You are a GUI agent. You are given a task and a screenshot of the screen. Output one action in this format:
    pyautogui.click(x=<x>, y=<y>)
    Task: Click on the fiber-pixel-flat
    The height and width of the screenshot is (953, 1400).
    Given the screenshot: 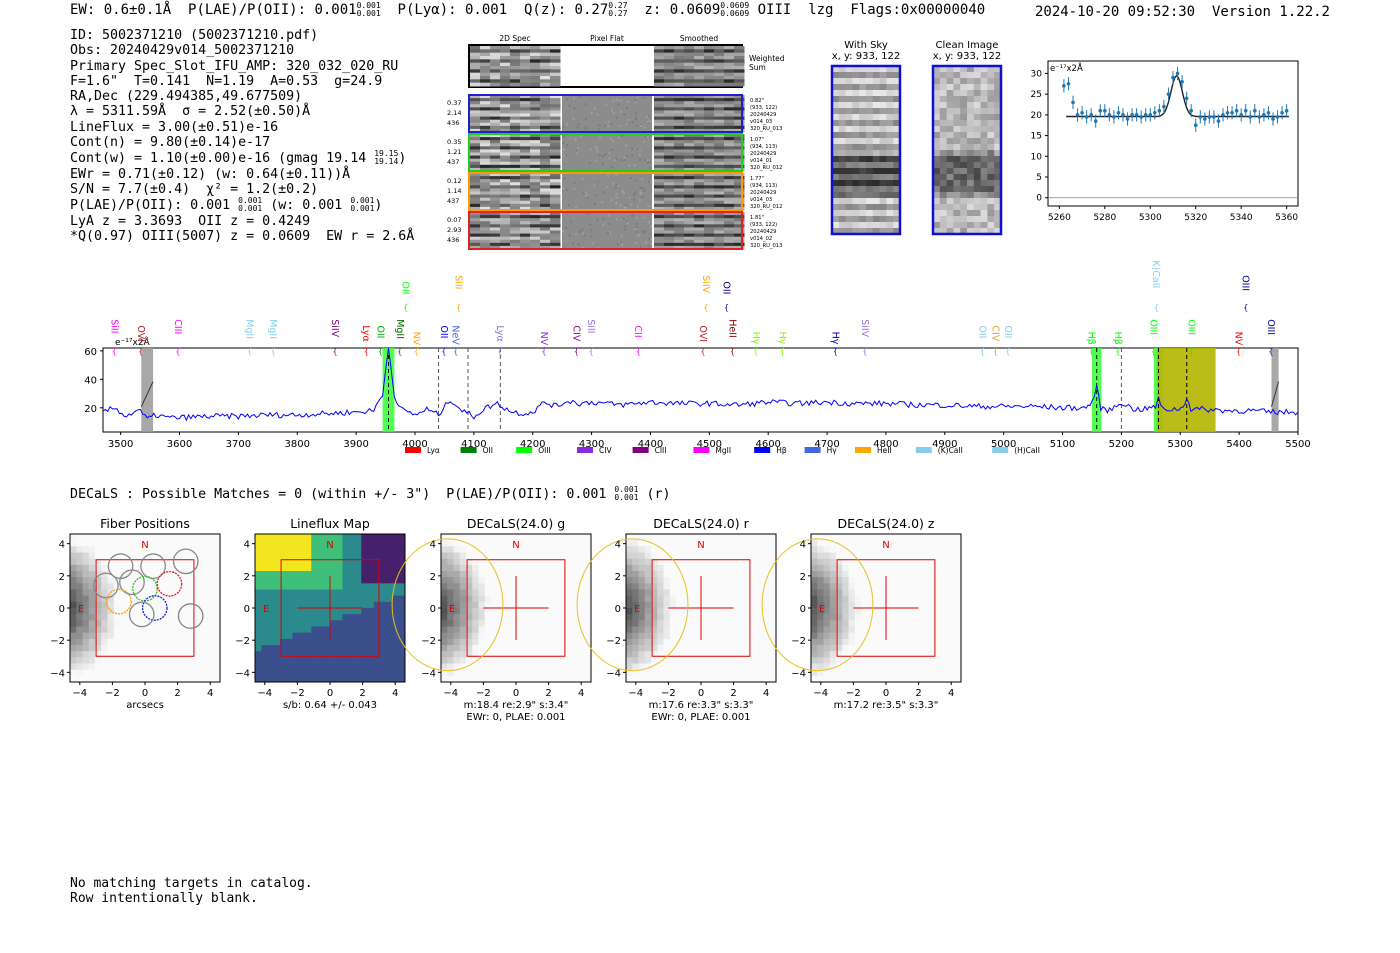 What is the action you would take?
    pyautogui.click(x=607, y=153)
    